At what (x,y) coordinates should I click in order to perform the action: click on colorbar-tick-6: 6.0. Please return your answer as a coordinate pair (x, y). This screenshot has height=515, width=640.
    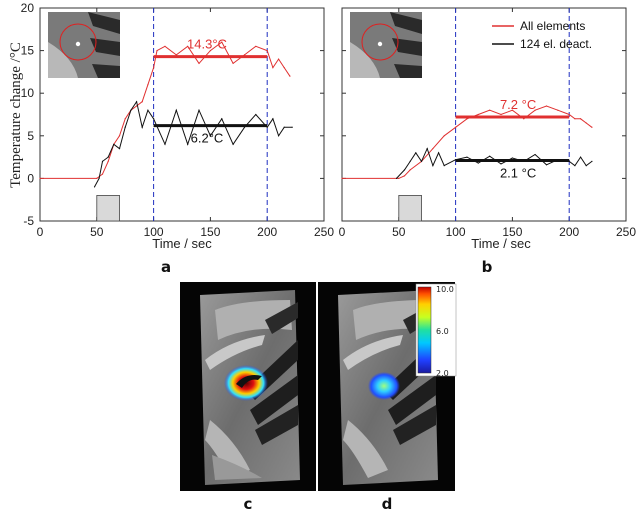
    Looking at the image, I should click on (442, 331).